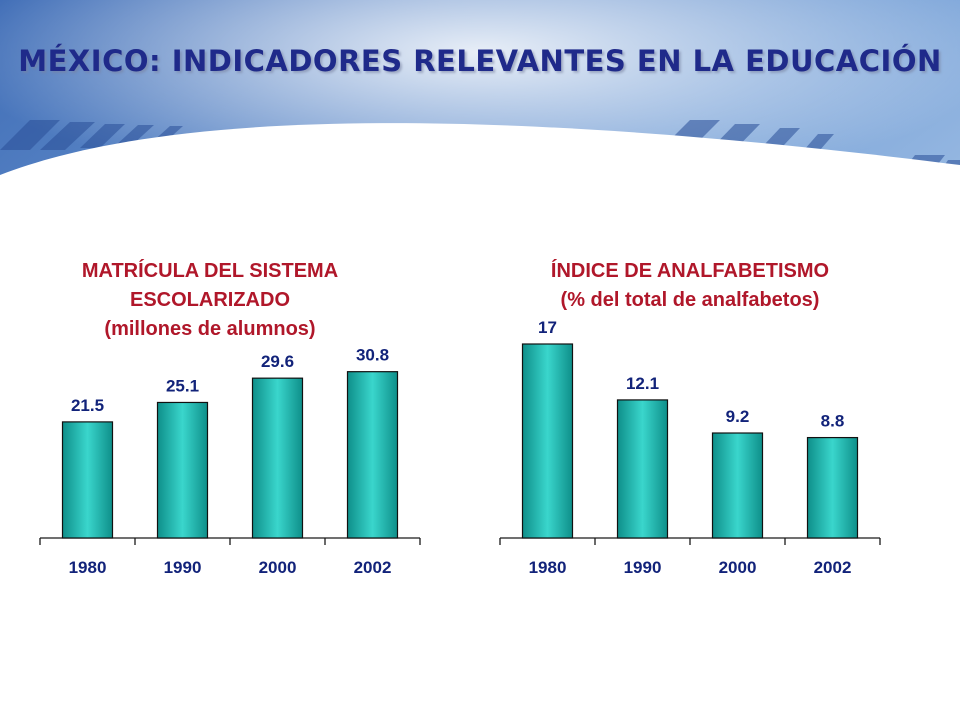 This screenshot has height=720, width=960. Describe the element at coordinates (210, 270) in the screenshot. I see `chart-title-line: MATRÍCULA DEL SISTEMA` at that location.